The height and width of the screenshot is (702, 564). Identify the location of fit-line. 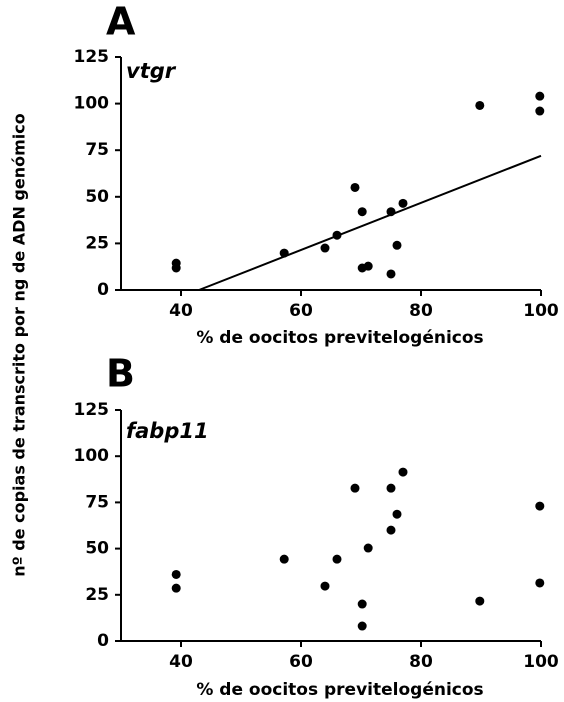
(370, 222).